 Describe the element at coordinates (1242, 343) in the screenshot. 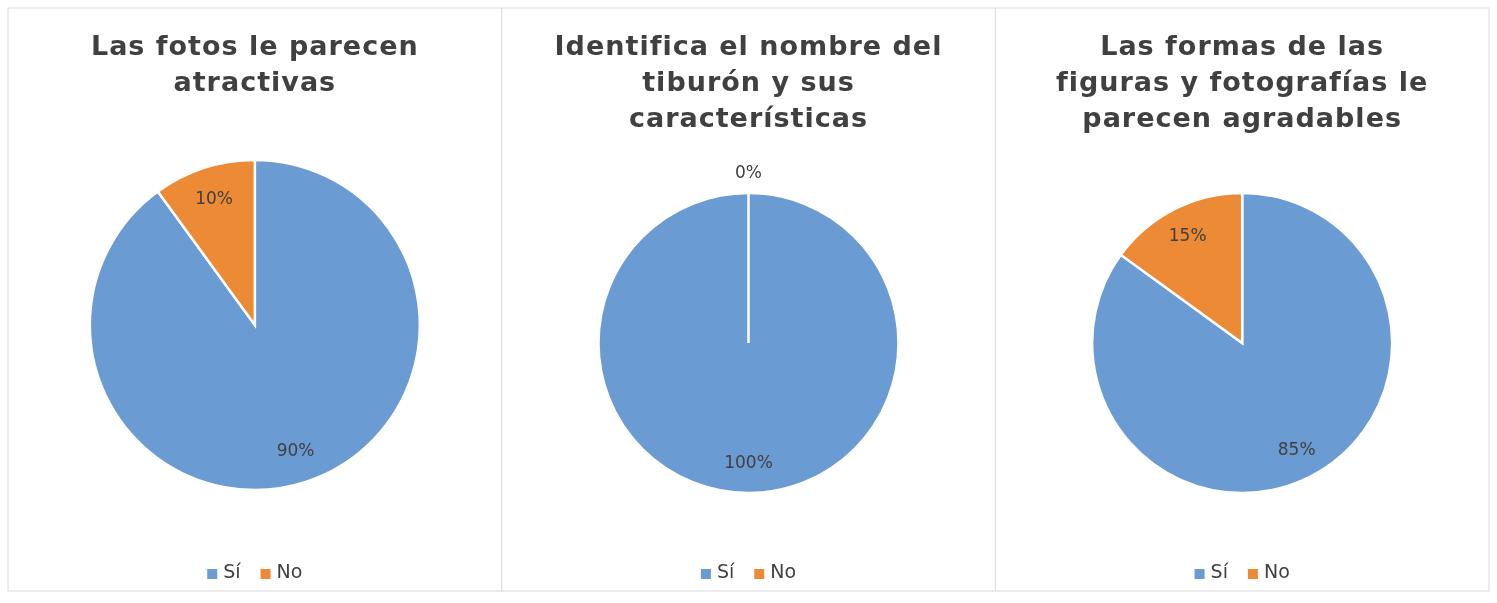

I see `pie-slice` at that location.